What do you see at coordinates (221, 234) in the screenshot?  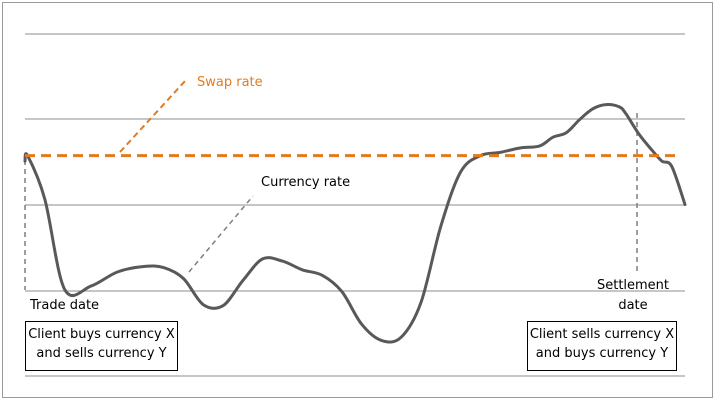 I see `currency-rate-leader` at bounding box center [221, 234].